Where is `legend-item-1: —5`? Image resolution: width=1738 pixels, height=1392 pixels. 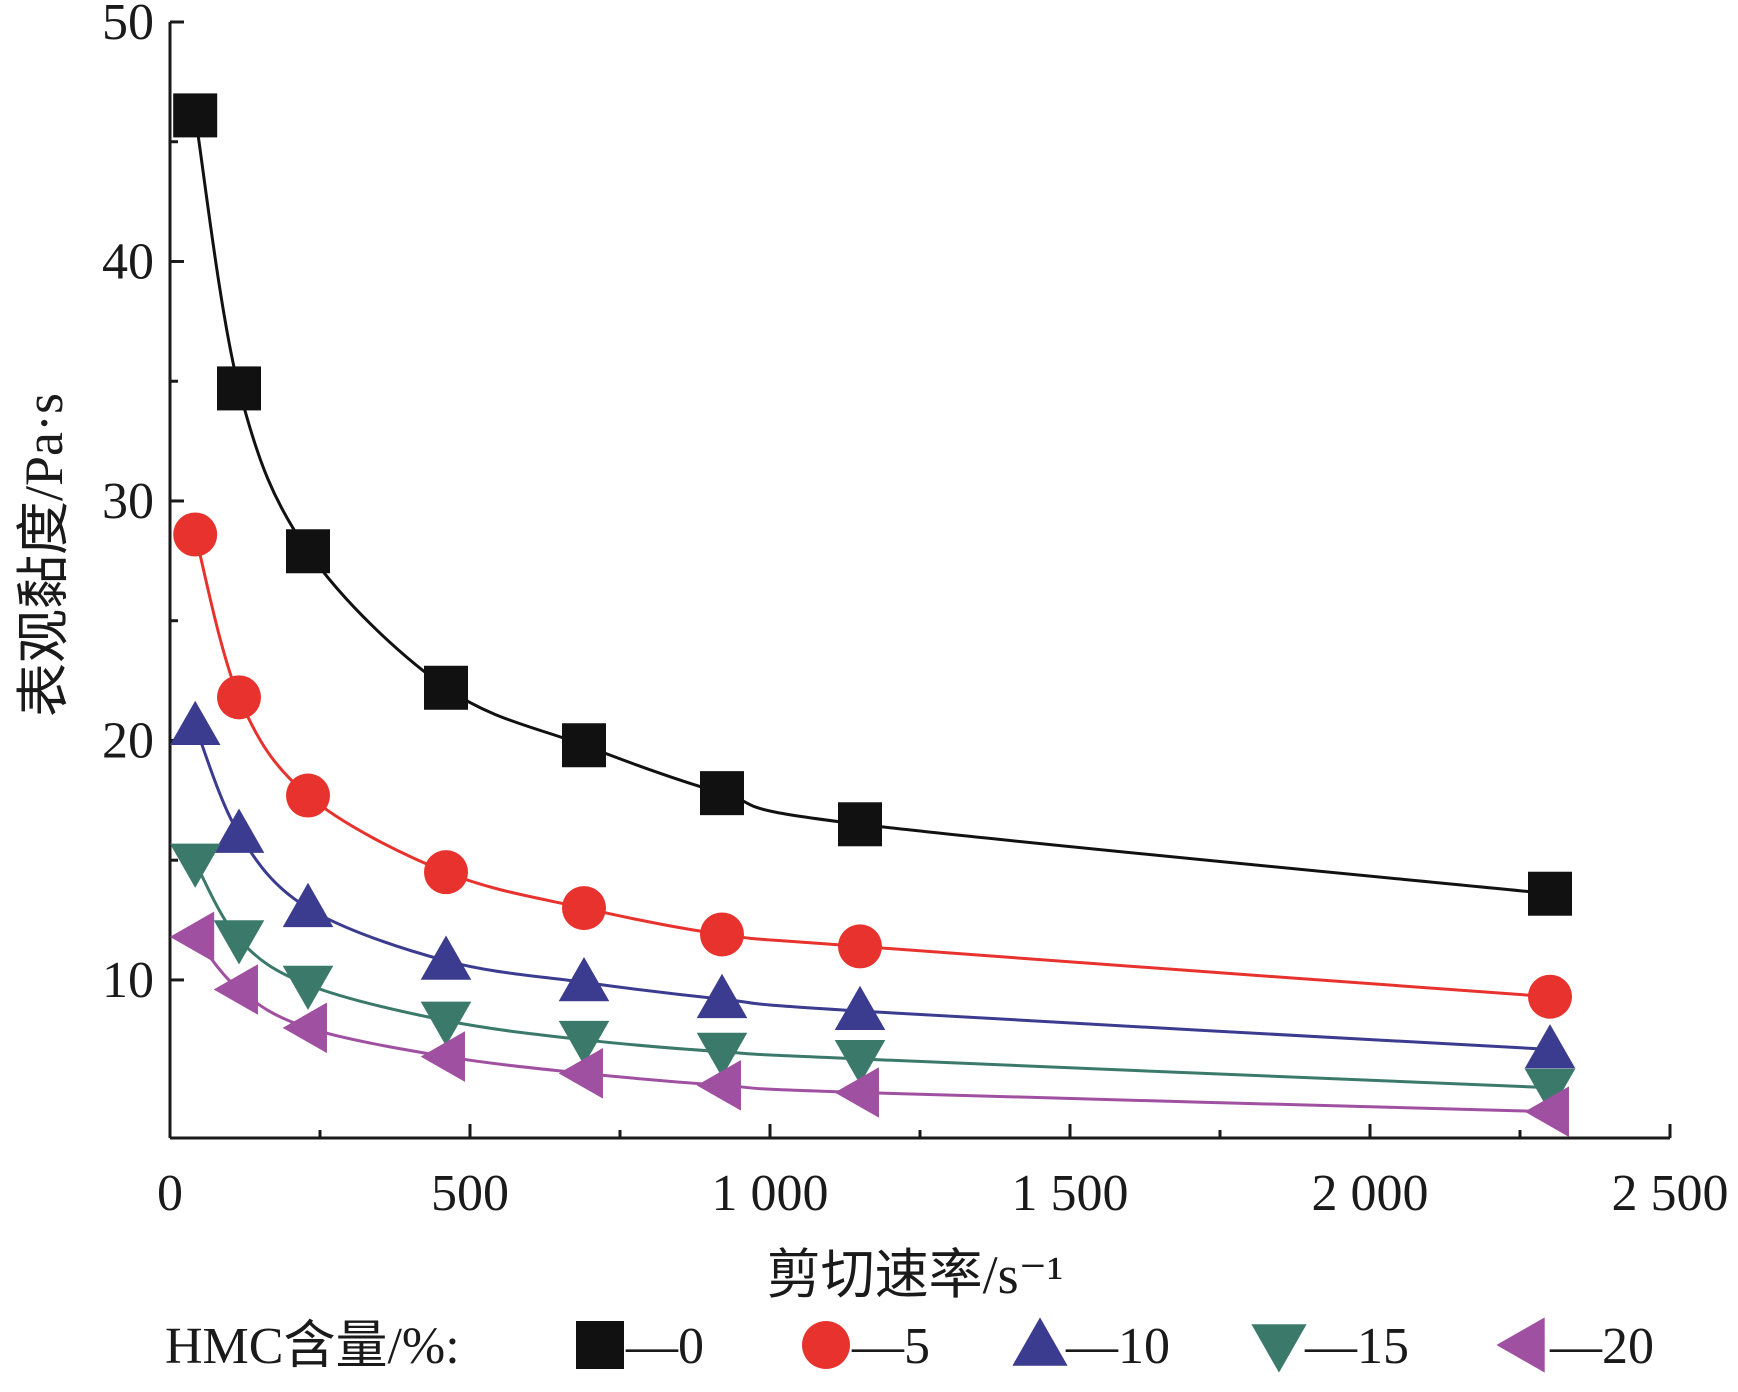 legend-item-1: —5 is located at coordinates (866, 1346).